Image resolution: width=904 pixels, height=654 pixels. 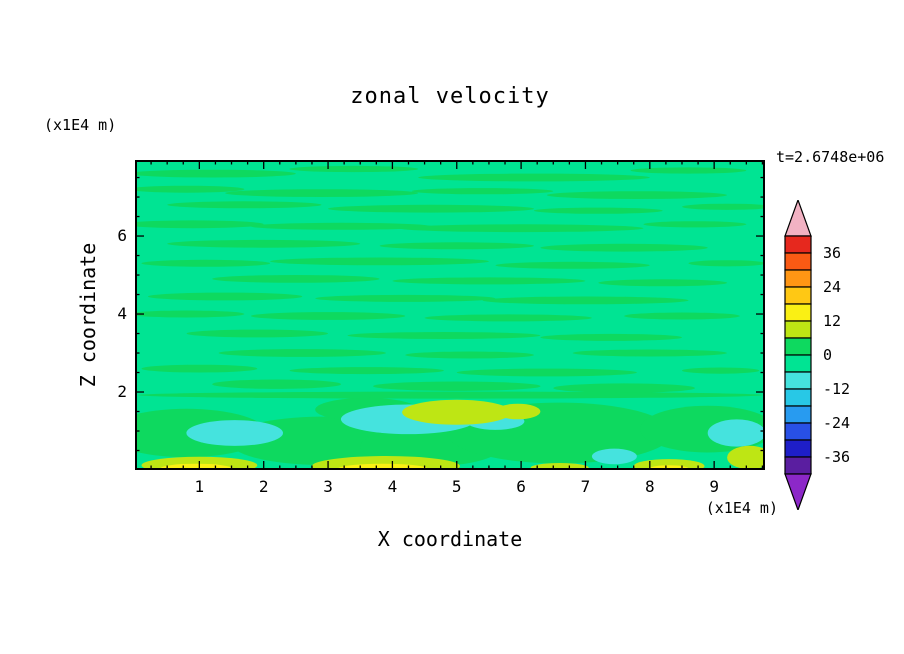 What do you see at coordinates (830, 157) in the screenshot?
I see `time-label: t=2.6748e+06` at bounding box center [830, 157].